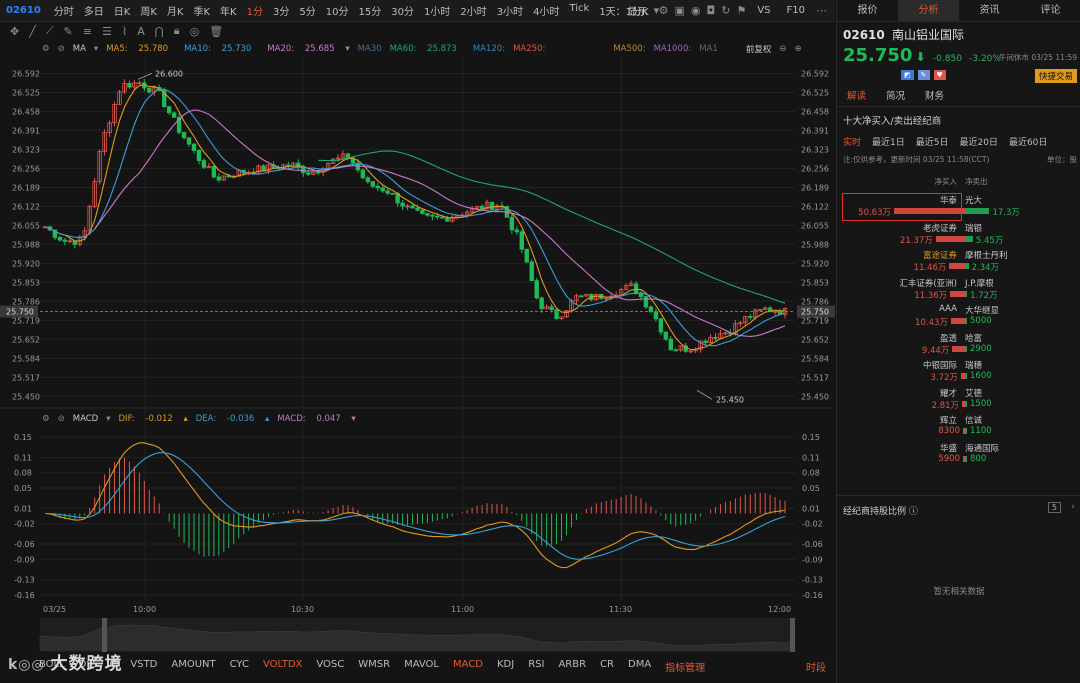  Describe the element at coordinates (122, 12) in the screenshot. I see `timeframe-2: 日K` at that location.